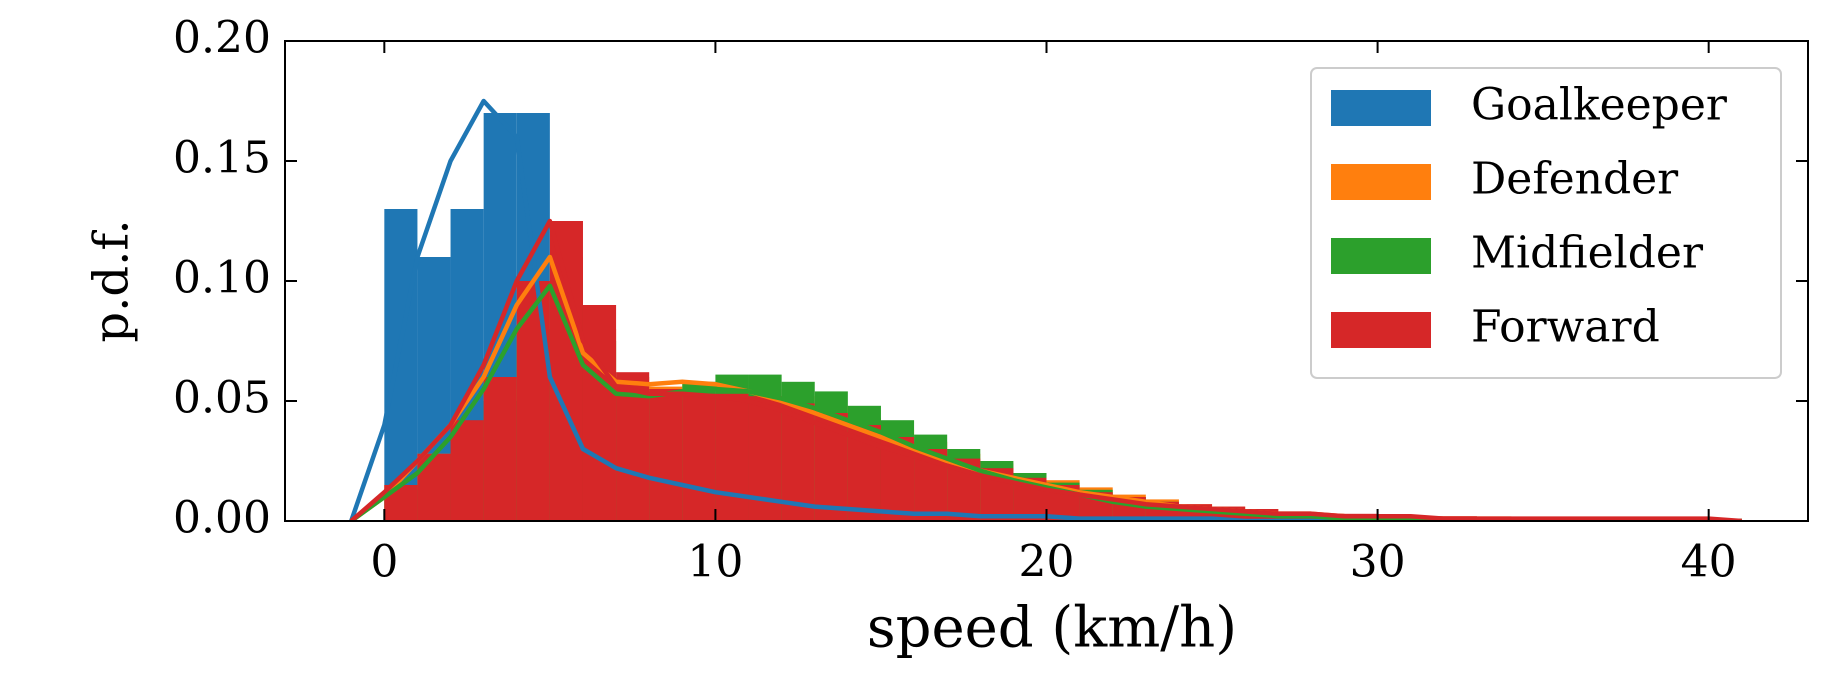  What do you see at coordinates (1709, 562) in the screenshot?
I see `x-tick-label: 40` at bounding box center [1709, 562].